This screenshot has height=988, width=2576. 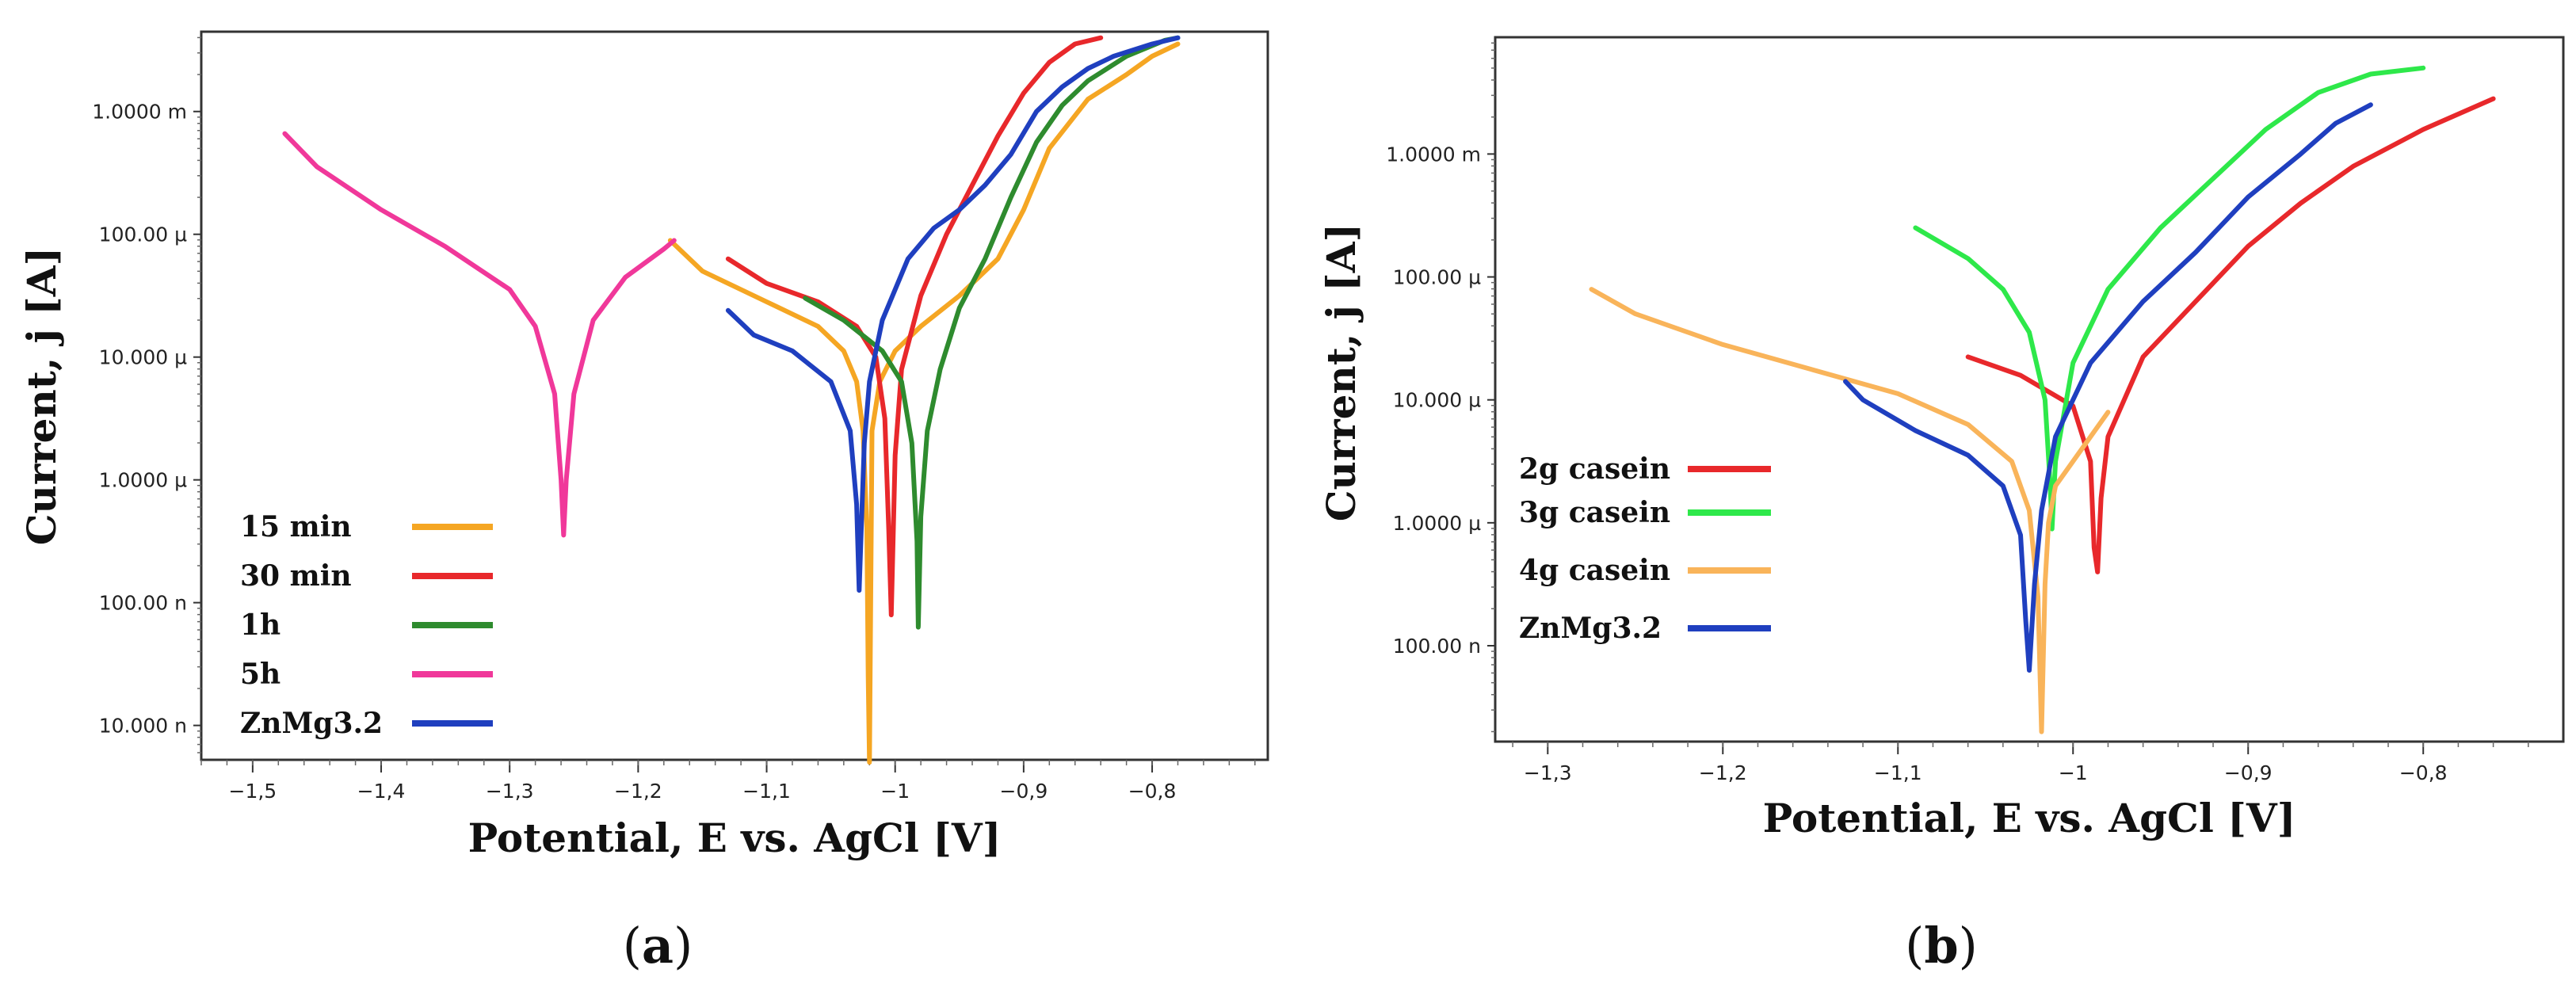 What do you see at coordinates (1594, 512) in the screenshot?
I see `legend-label: 3g casein` at bounding box center [1594, 512].